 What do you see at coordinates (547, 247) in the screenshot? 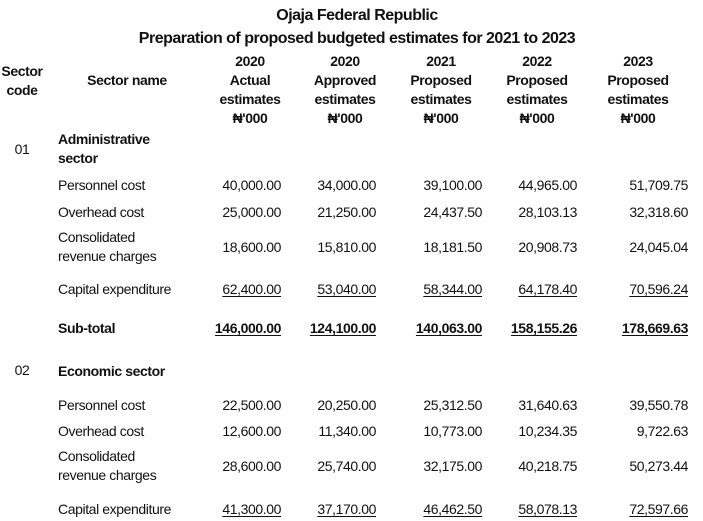
I see `row-value: 20,908.73` at bounding box center [547, 247].